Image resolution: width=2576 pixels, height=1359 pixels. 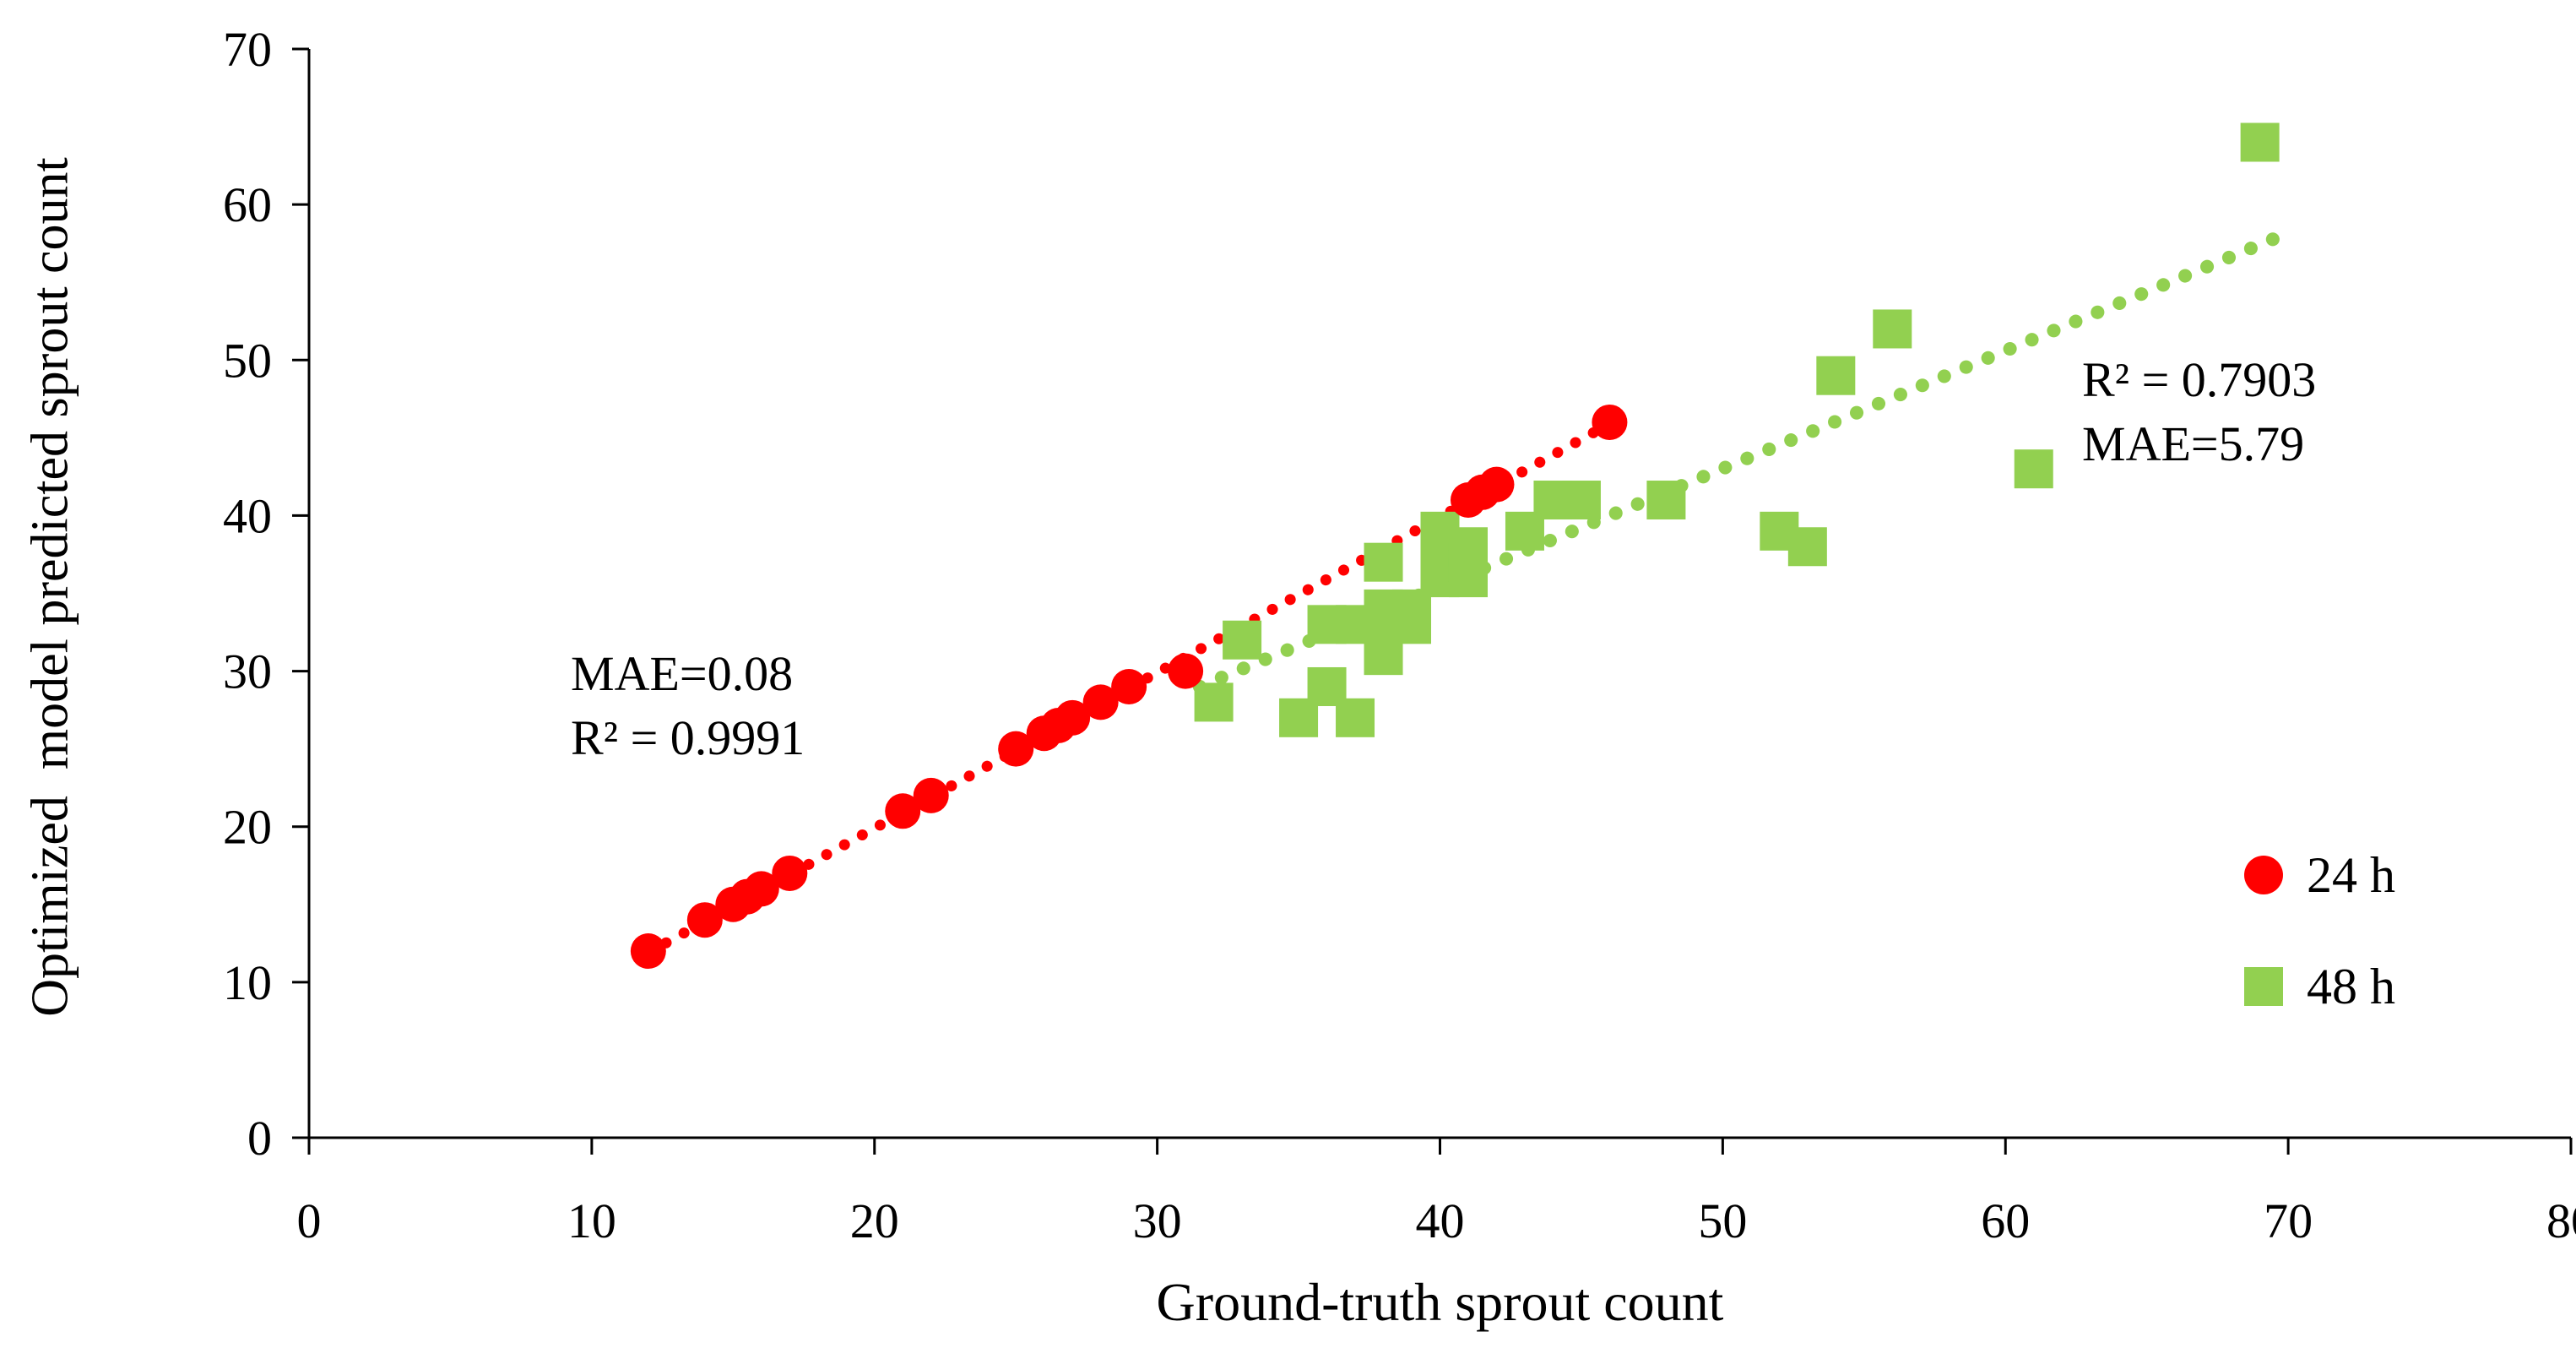 I want to click on y-tick-label: 40, so click(x=248, y=515).